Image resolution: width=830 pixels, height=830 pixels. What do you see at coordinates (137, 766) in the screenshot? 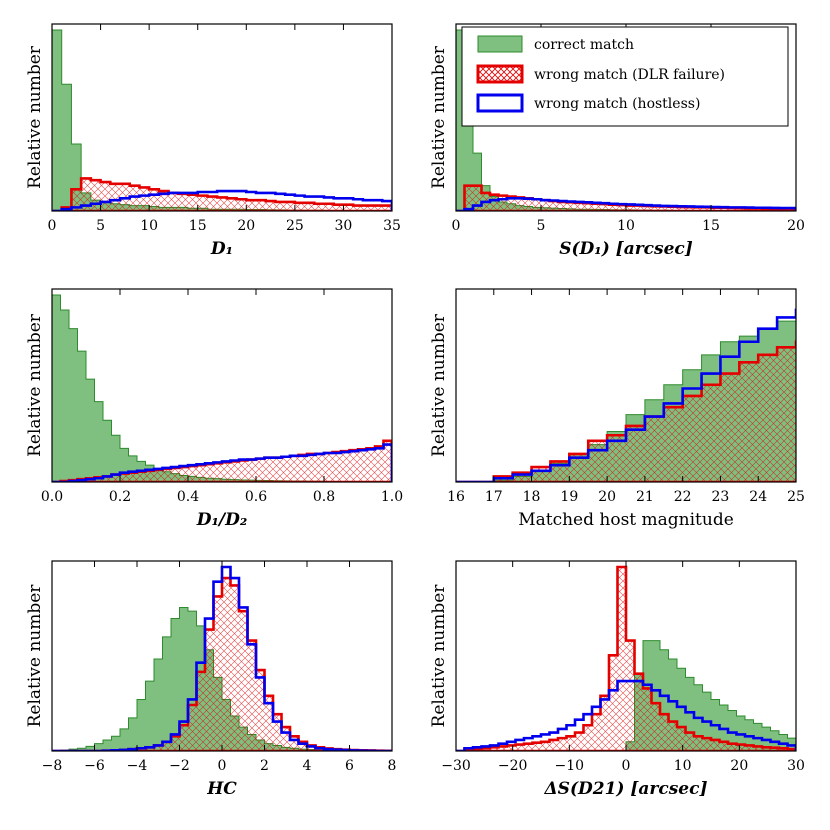
I see `x-tick-label: −4` at bounding box center [137, 766].